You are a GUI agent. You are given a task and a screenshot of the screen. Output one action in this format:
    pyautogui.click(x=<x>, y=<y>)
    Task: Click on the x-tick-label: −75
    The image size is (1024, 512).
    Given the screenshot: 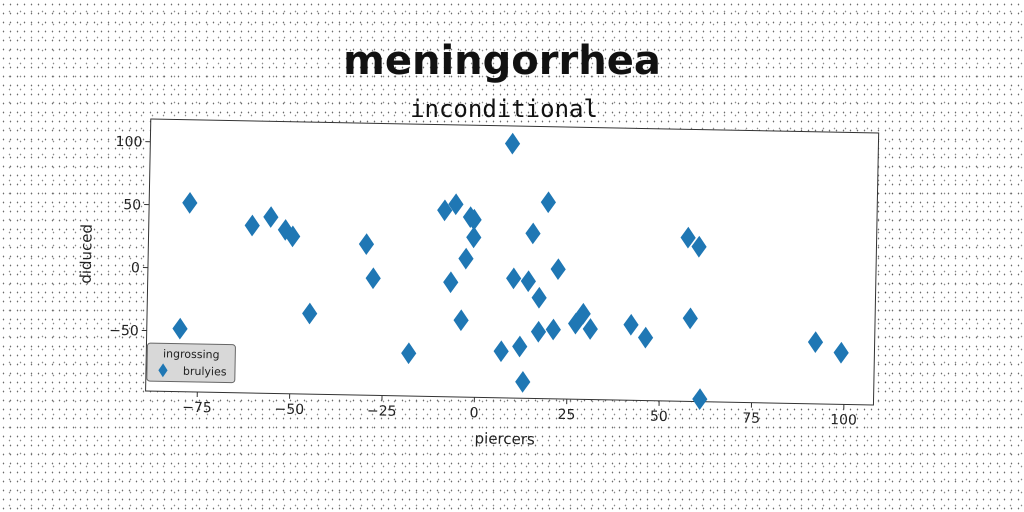 What is the action you would take?
    pyautogui.click(x=197, y=408)
    